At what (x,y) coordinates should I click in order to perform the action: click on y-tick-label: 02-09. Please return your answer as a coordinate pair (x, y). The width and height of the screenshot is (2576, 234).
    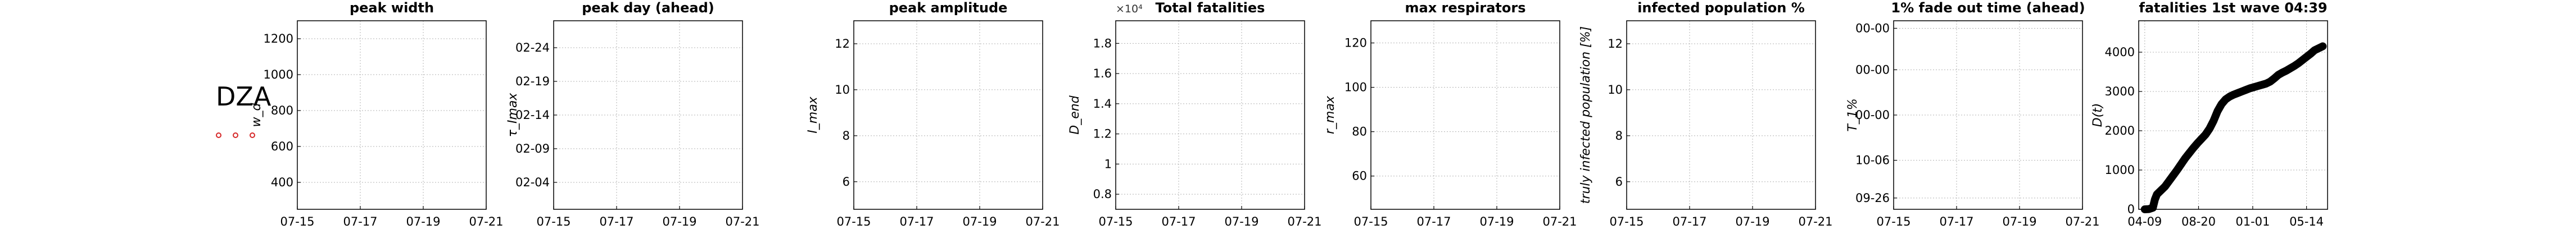
    Looking at the image, I should click on (532, 148).